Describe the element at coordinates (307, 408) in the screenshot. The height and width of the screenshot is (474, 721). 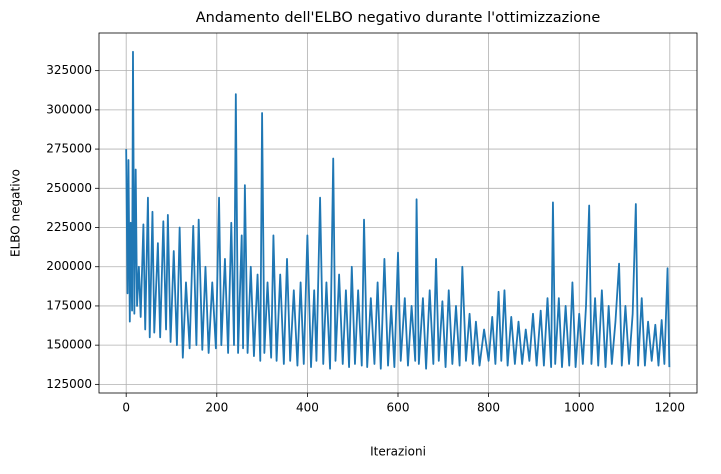
I see `x-tick-label: 400` at that location.